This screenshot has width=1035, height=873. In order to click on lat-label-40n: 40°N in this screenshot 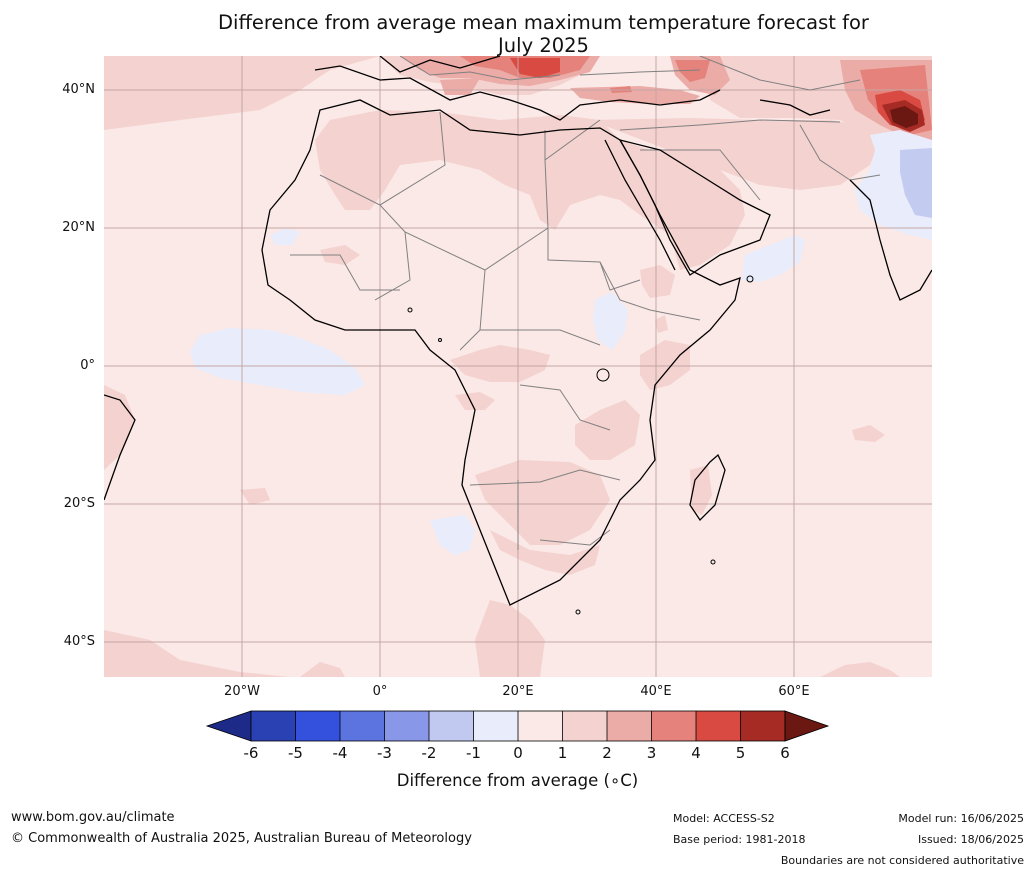, I will do `click(78, 89)`.